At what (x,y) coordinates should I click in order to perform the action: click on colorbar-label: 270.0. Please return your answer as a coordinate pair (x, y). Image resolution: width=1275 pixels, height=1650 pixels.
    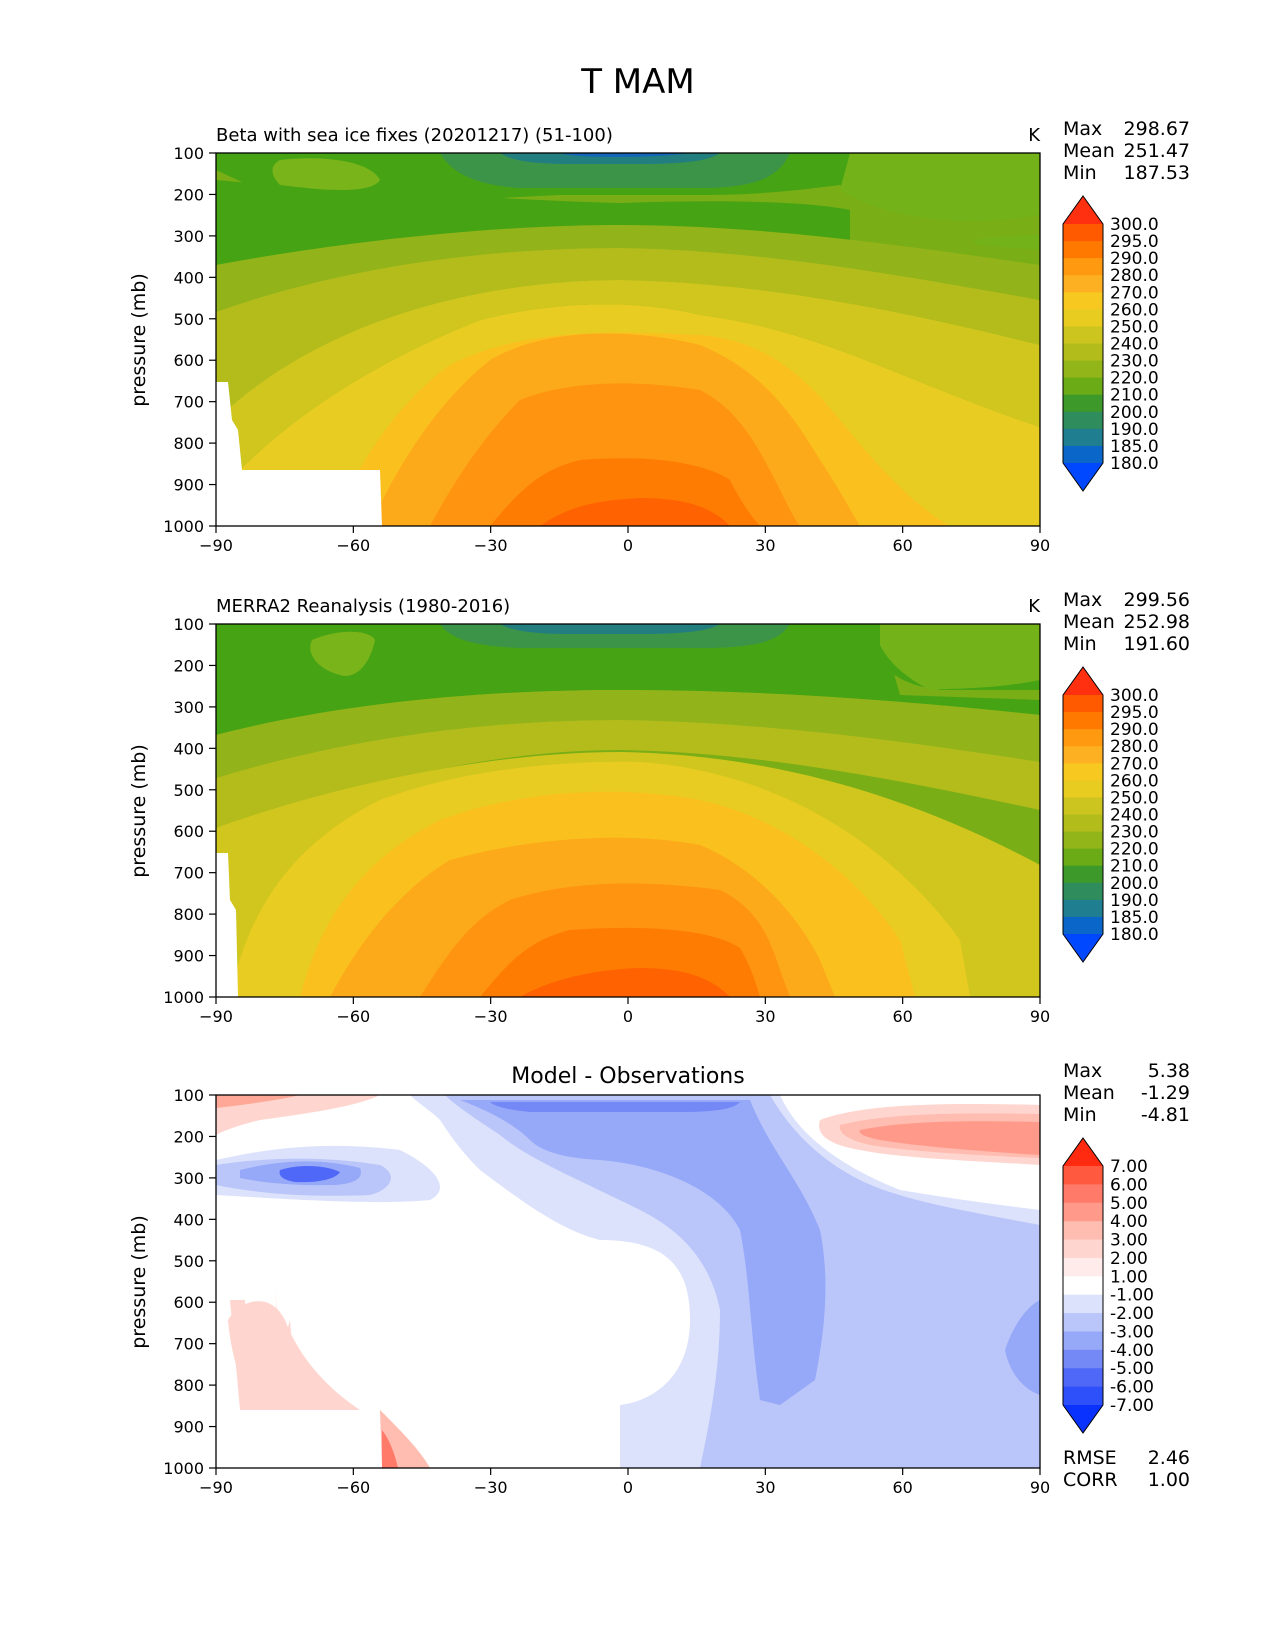
    Looking at the image, I should click on (1134, 764).